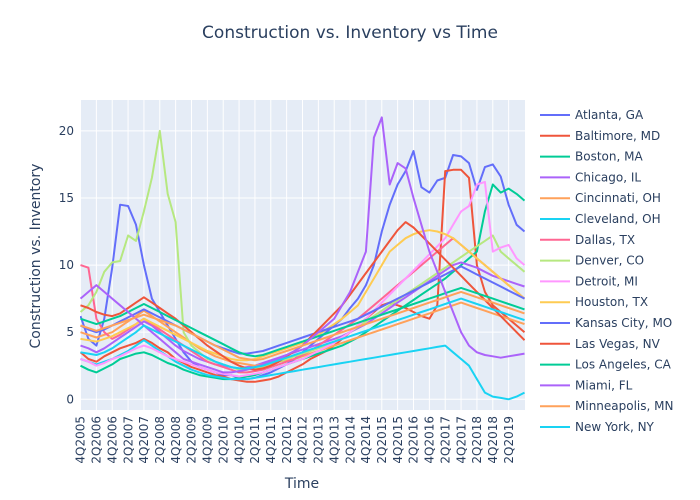 The image size is (700, 500). What do you see at coordinates (97, 440) in the screenshot?
I see `x-tick-label: 2Q2006` at bounding box center [97, 440].